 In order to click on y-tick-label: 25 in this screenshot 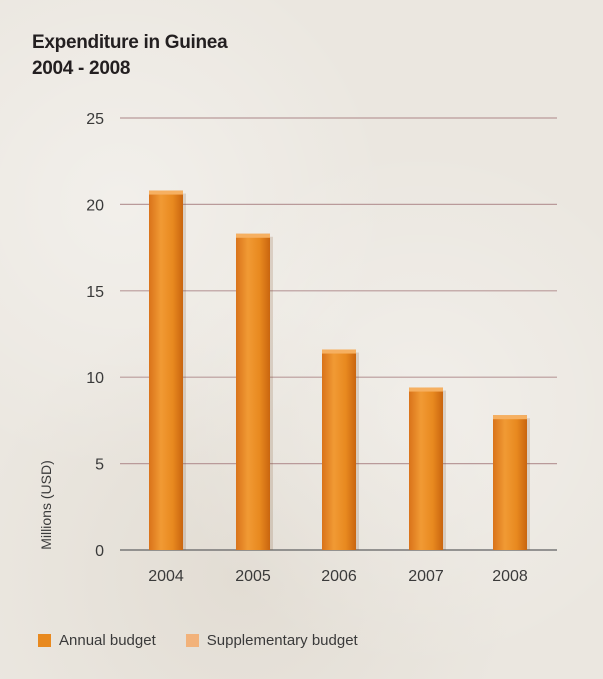, I will do `click(95, 119)`.